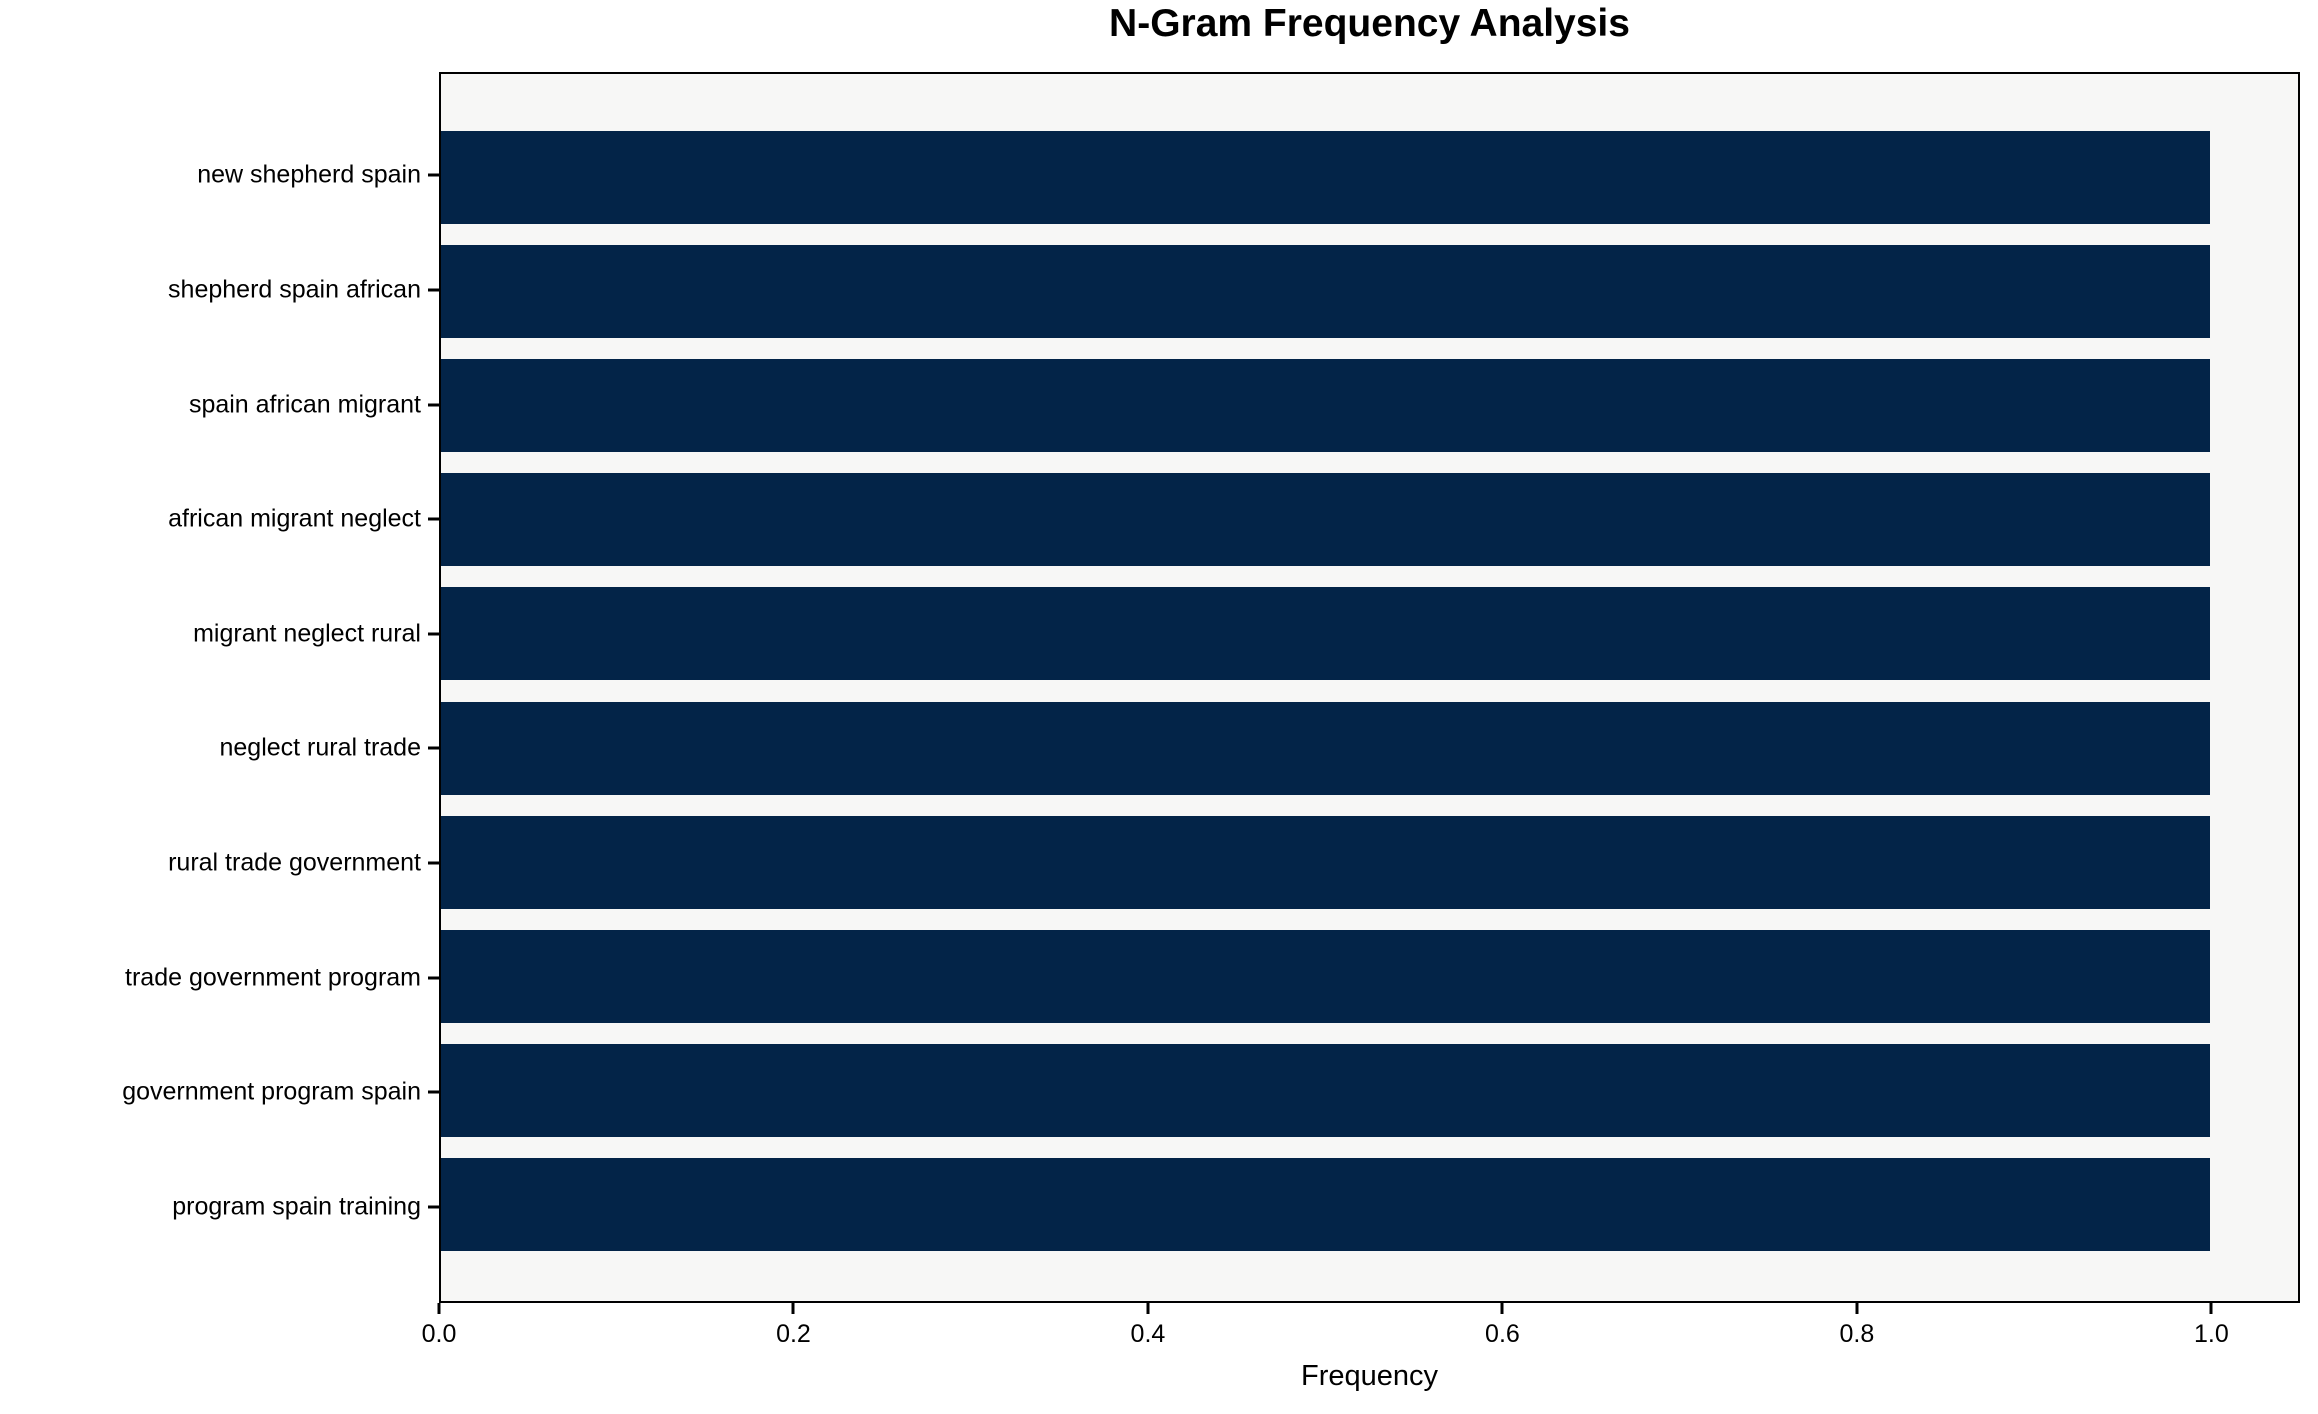 The width and height of the screenshot is (2318, 1414). What do you see at coordinates (294, 289) in the screenshot?
I see `y-tick-label: shepherd spain african` at bounding box center [294, 289].